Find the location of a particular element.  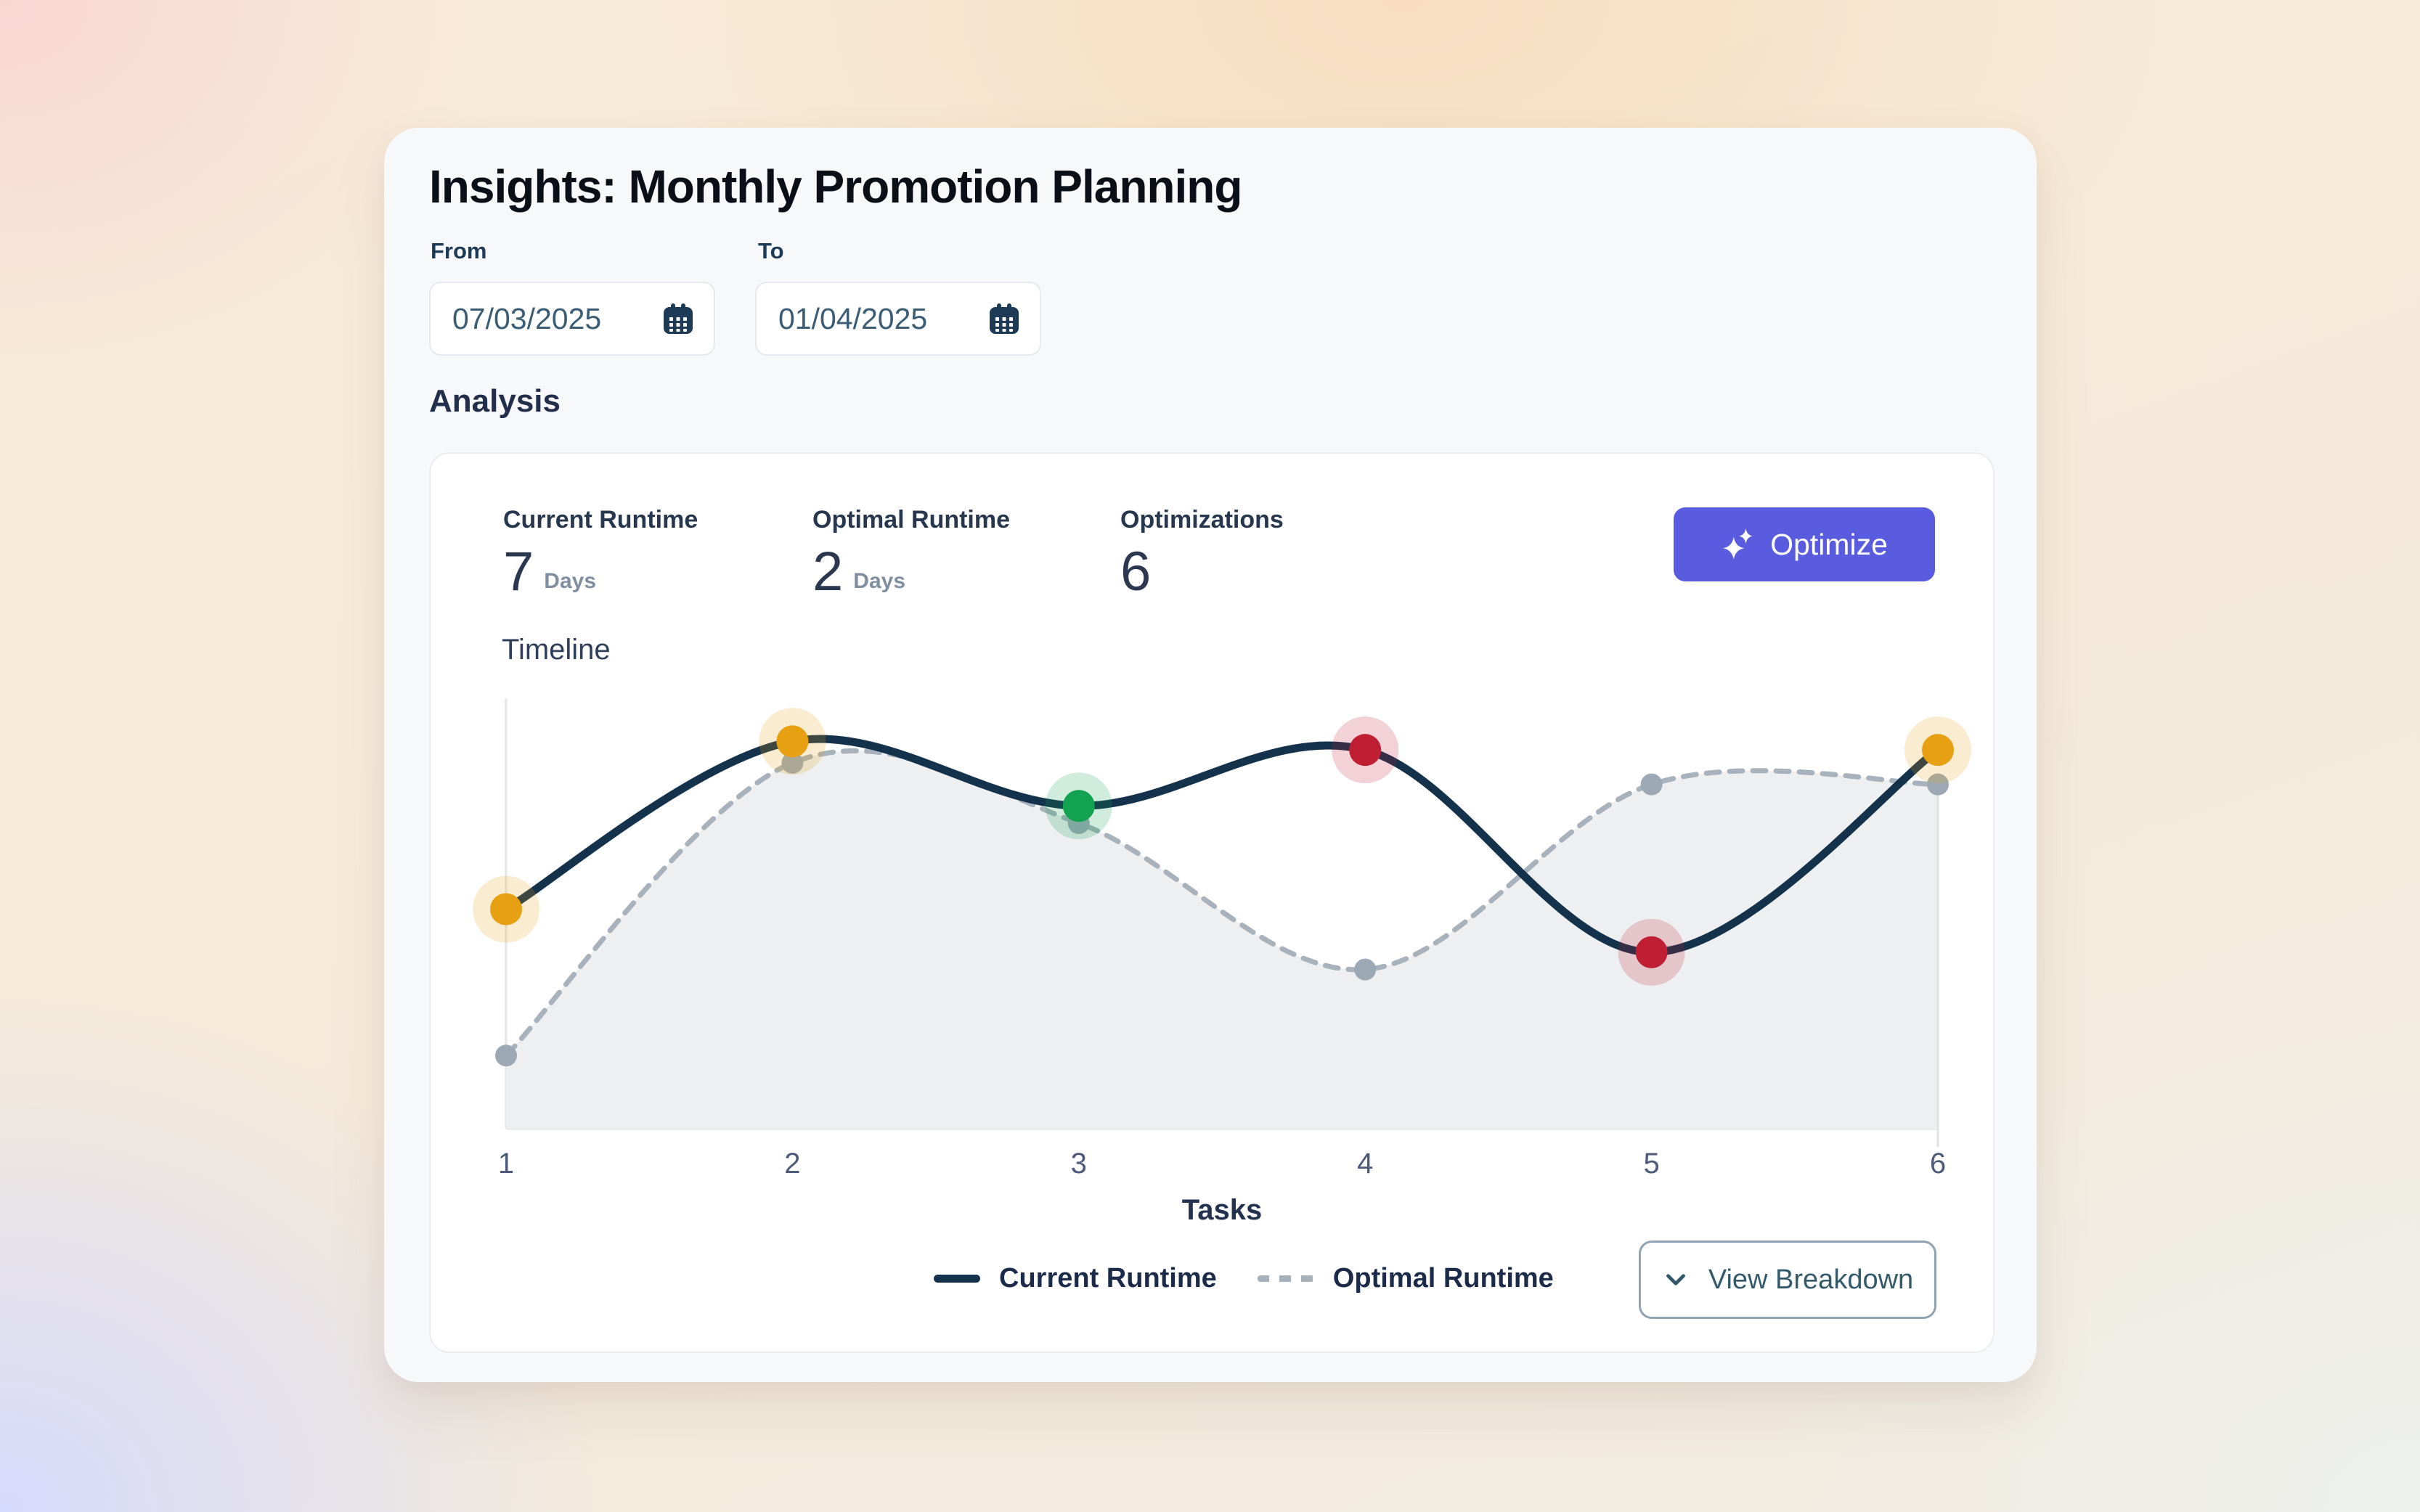

view-breakdown-button: View Breakdown is located at coordinates (1787, 1280).